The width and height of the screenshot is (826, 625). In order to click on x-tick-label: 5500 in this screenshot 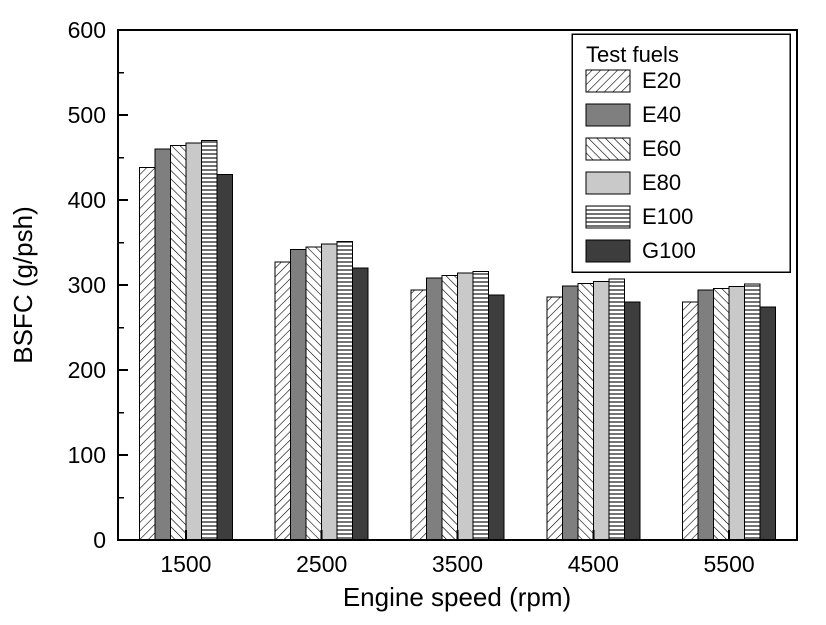, I will do `click(729, 564)`.